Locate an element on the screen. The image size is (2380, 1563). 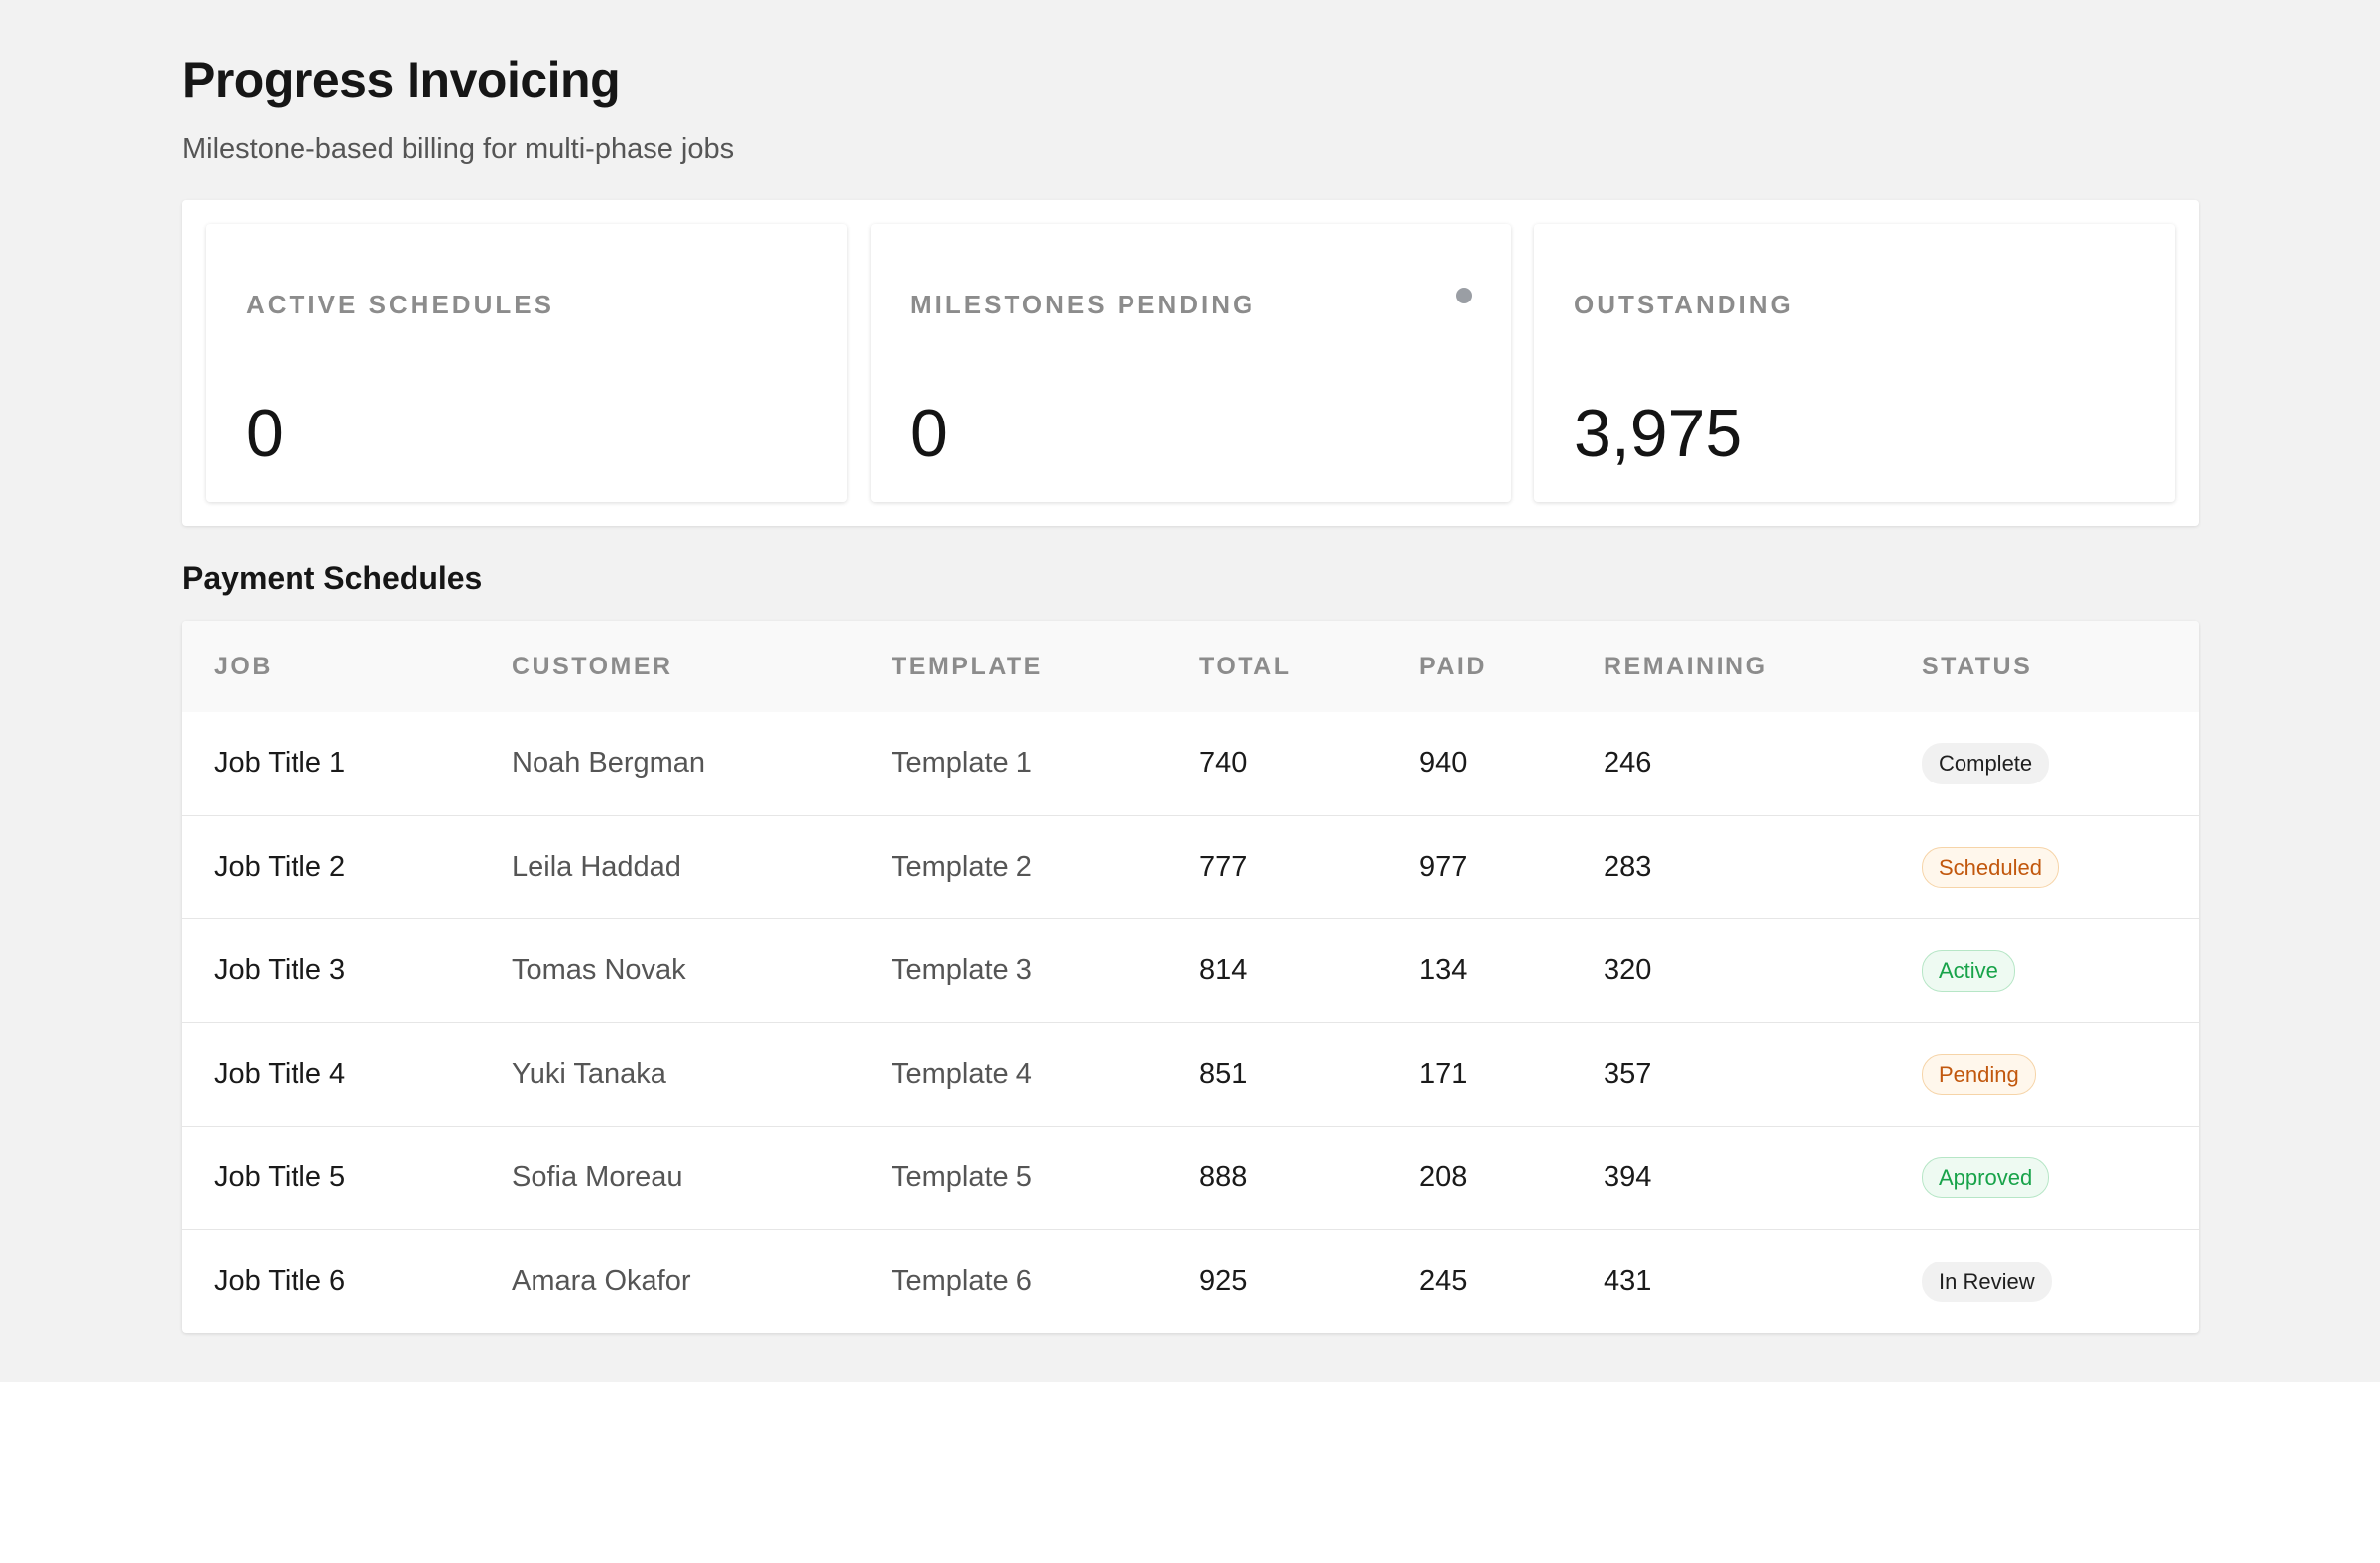
paid-cell: 977 is located at coordinates (1443, 867).